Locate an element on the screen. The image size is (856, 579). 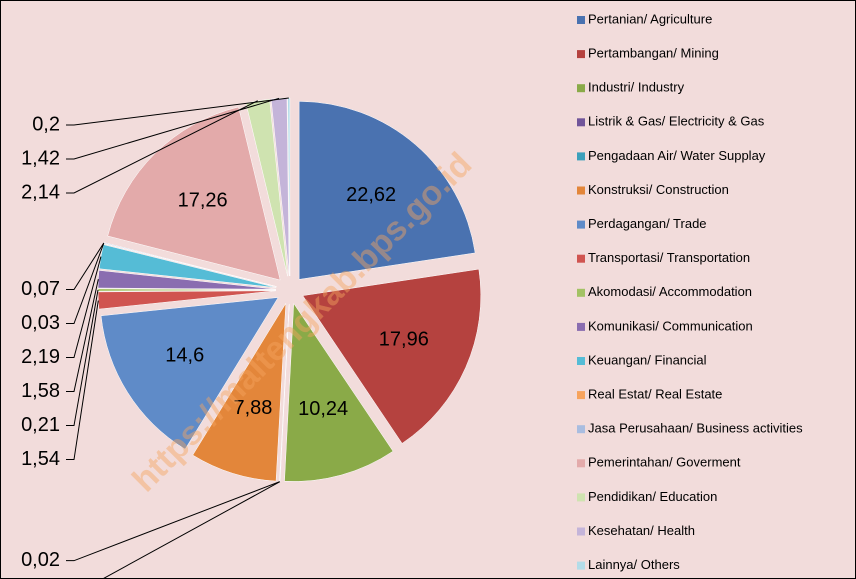
legend-label: Pemerintahan/ Goverment is located at coordinates (664, 462).